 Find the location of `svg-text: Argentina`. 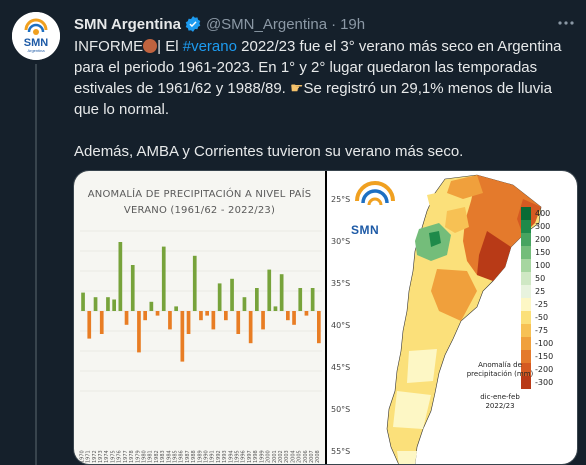

svg-text: Argentina is located at coordinates (36, 50).